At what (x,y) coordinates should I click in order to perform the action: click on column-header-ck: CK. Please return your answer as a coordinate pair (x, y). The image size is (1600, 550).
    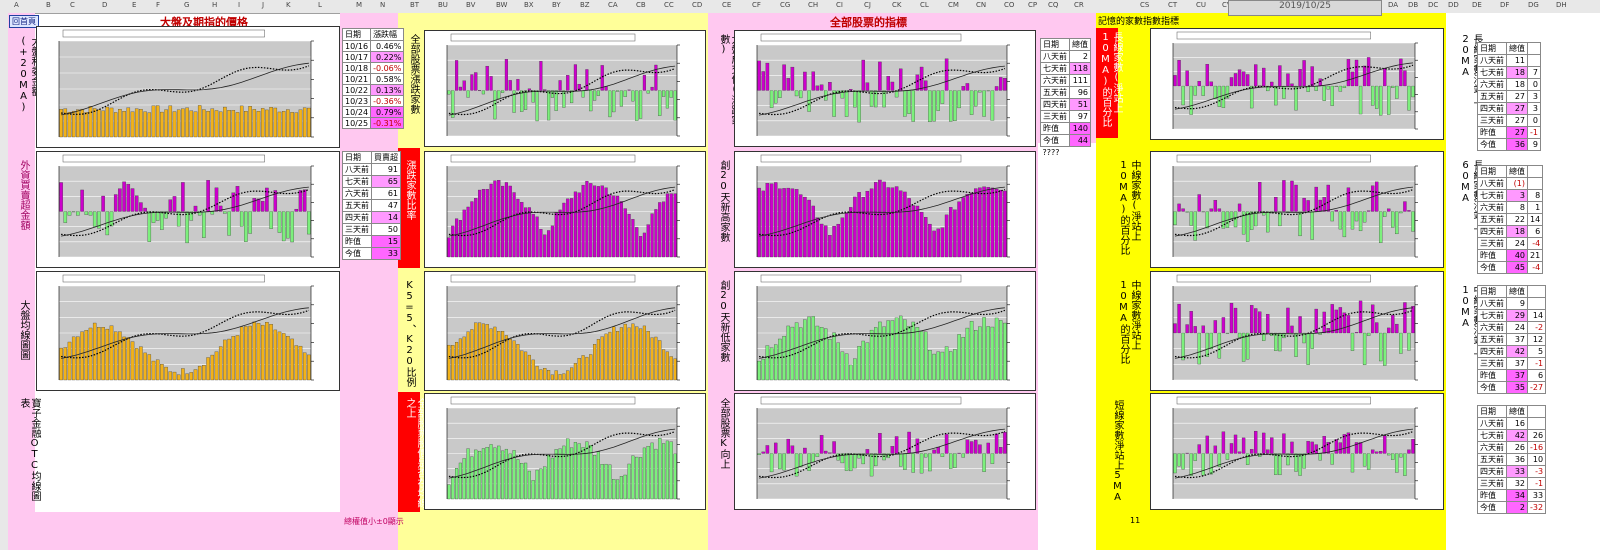
    Looking at the image, I should click on (897, 5).